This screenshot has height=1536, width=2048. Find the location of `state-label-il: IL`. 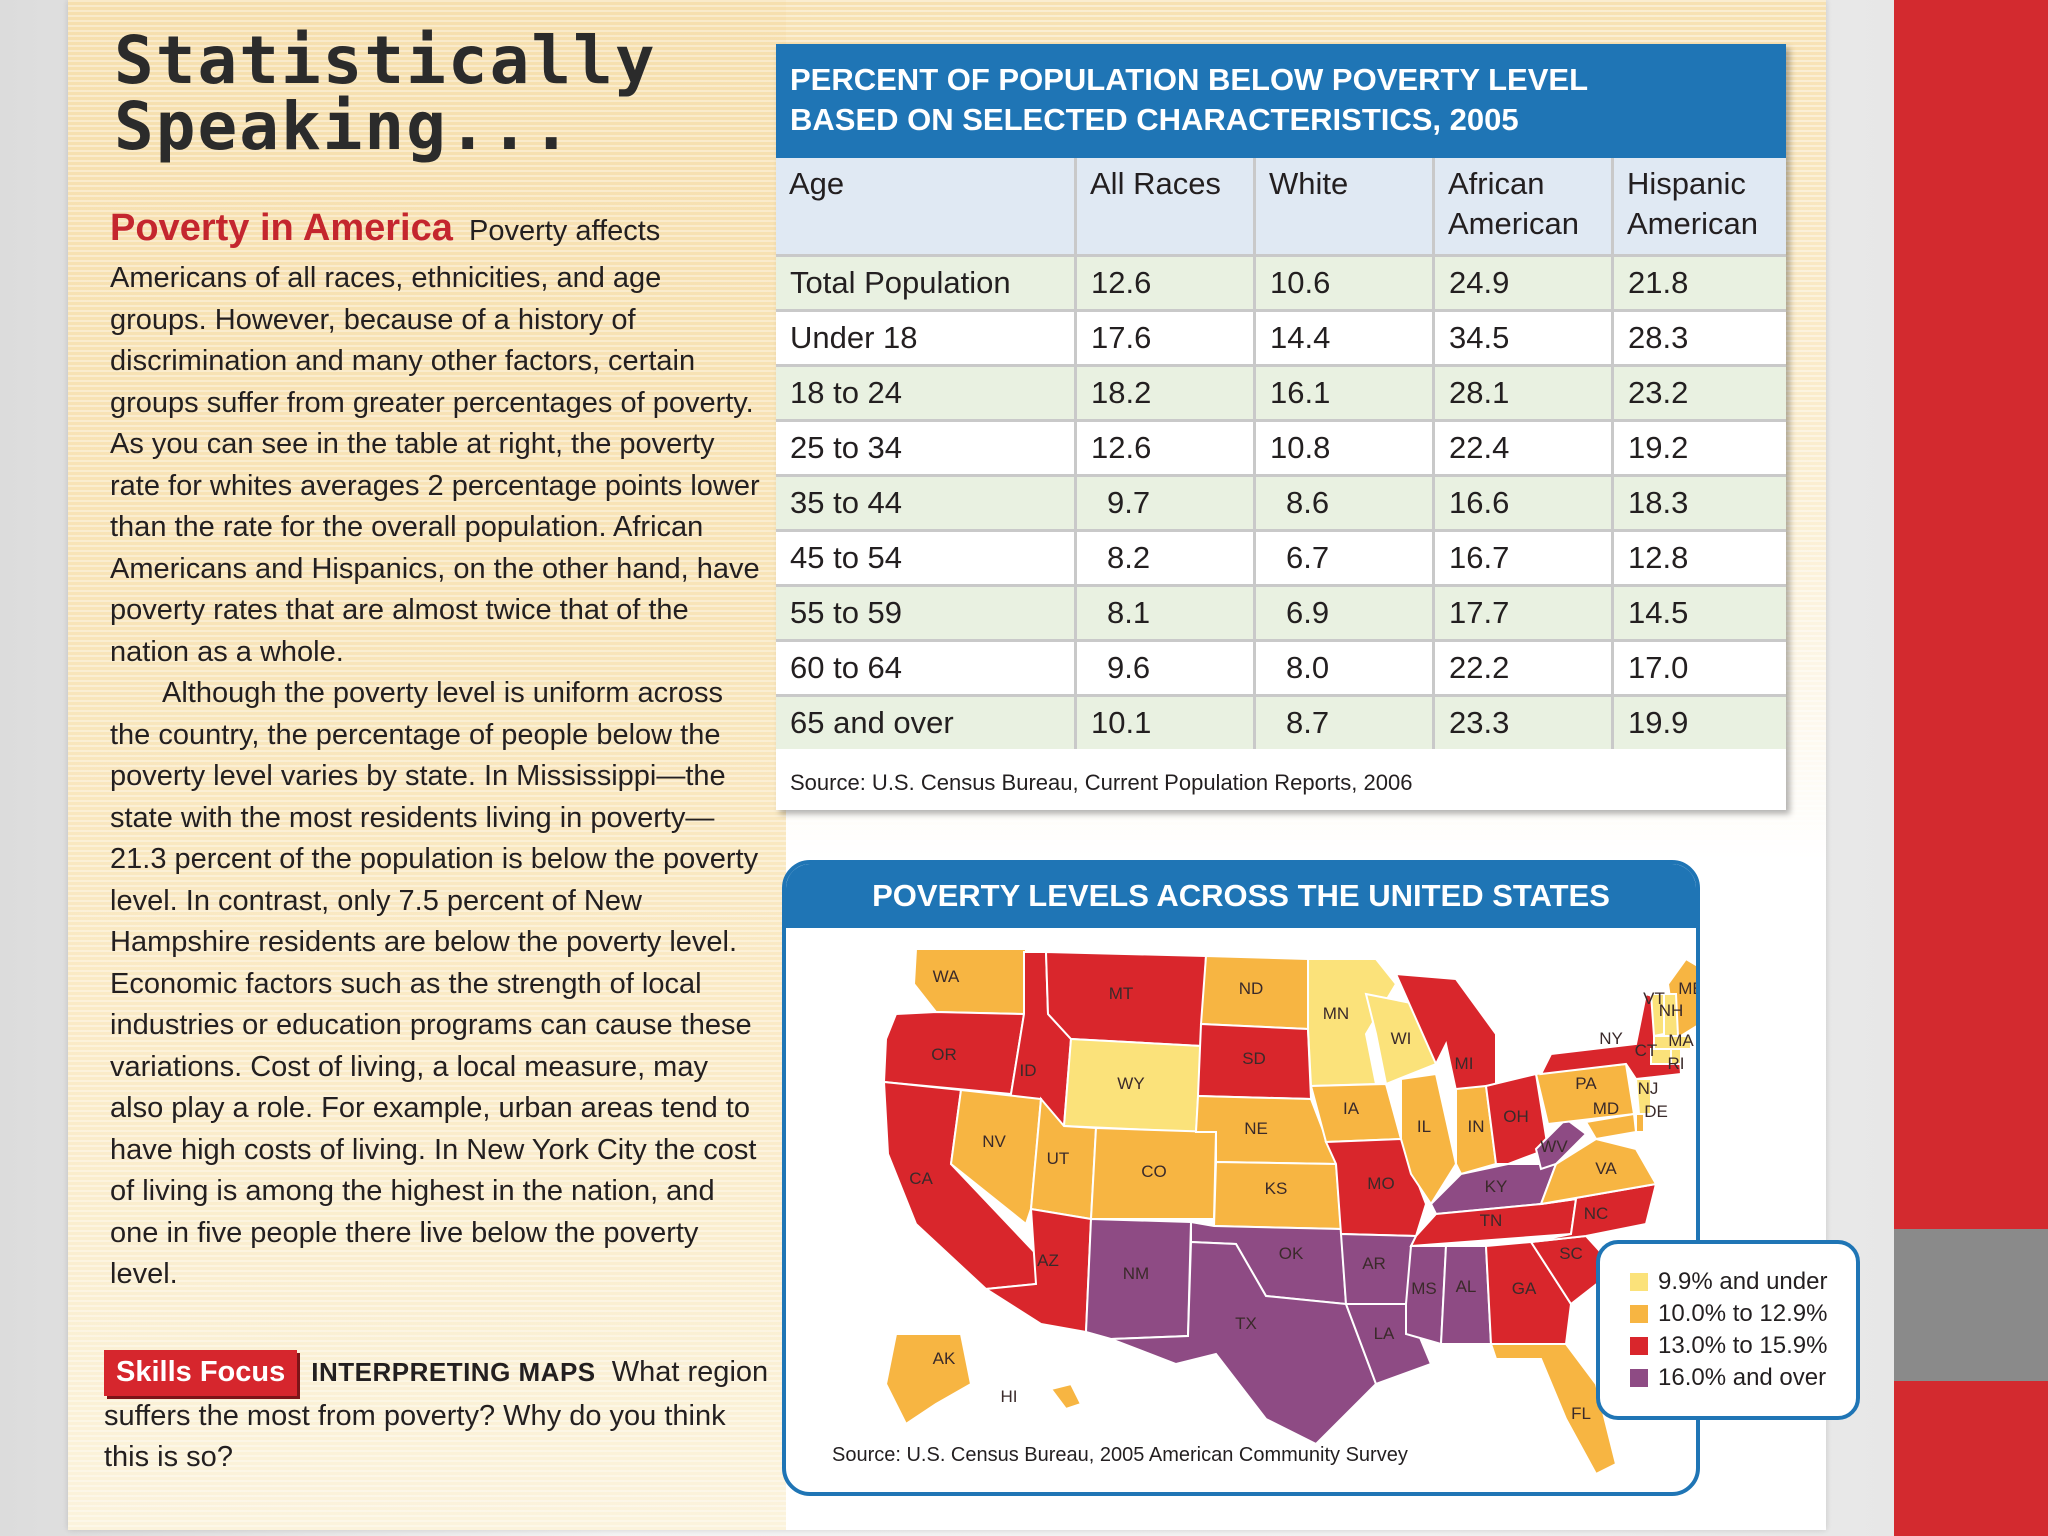

state-label-il: IL is located at coordinates (1424, 1126).